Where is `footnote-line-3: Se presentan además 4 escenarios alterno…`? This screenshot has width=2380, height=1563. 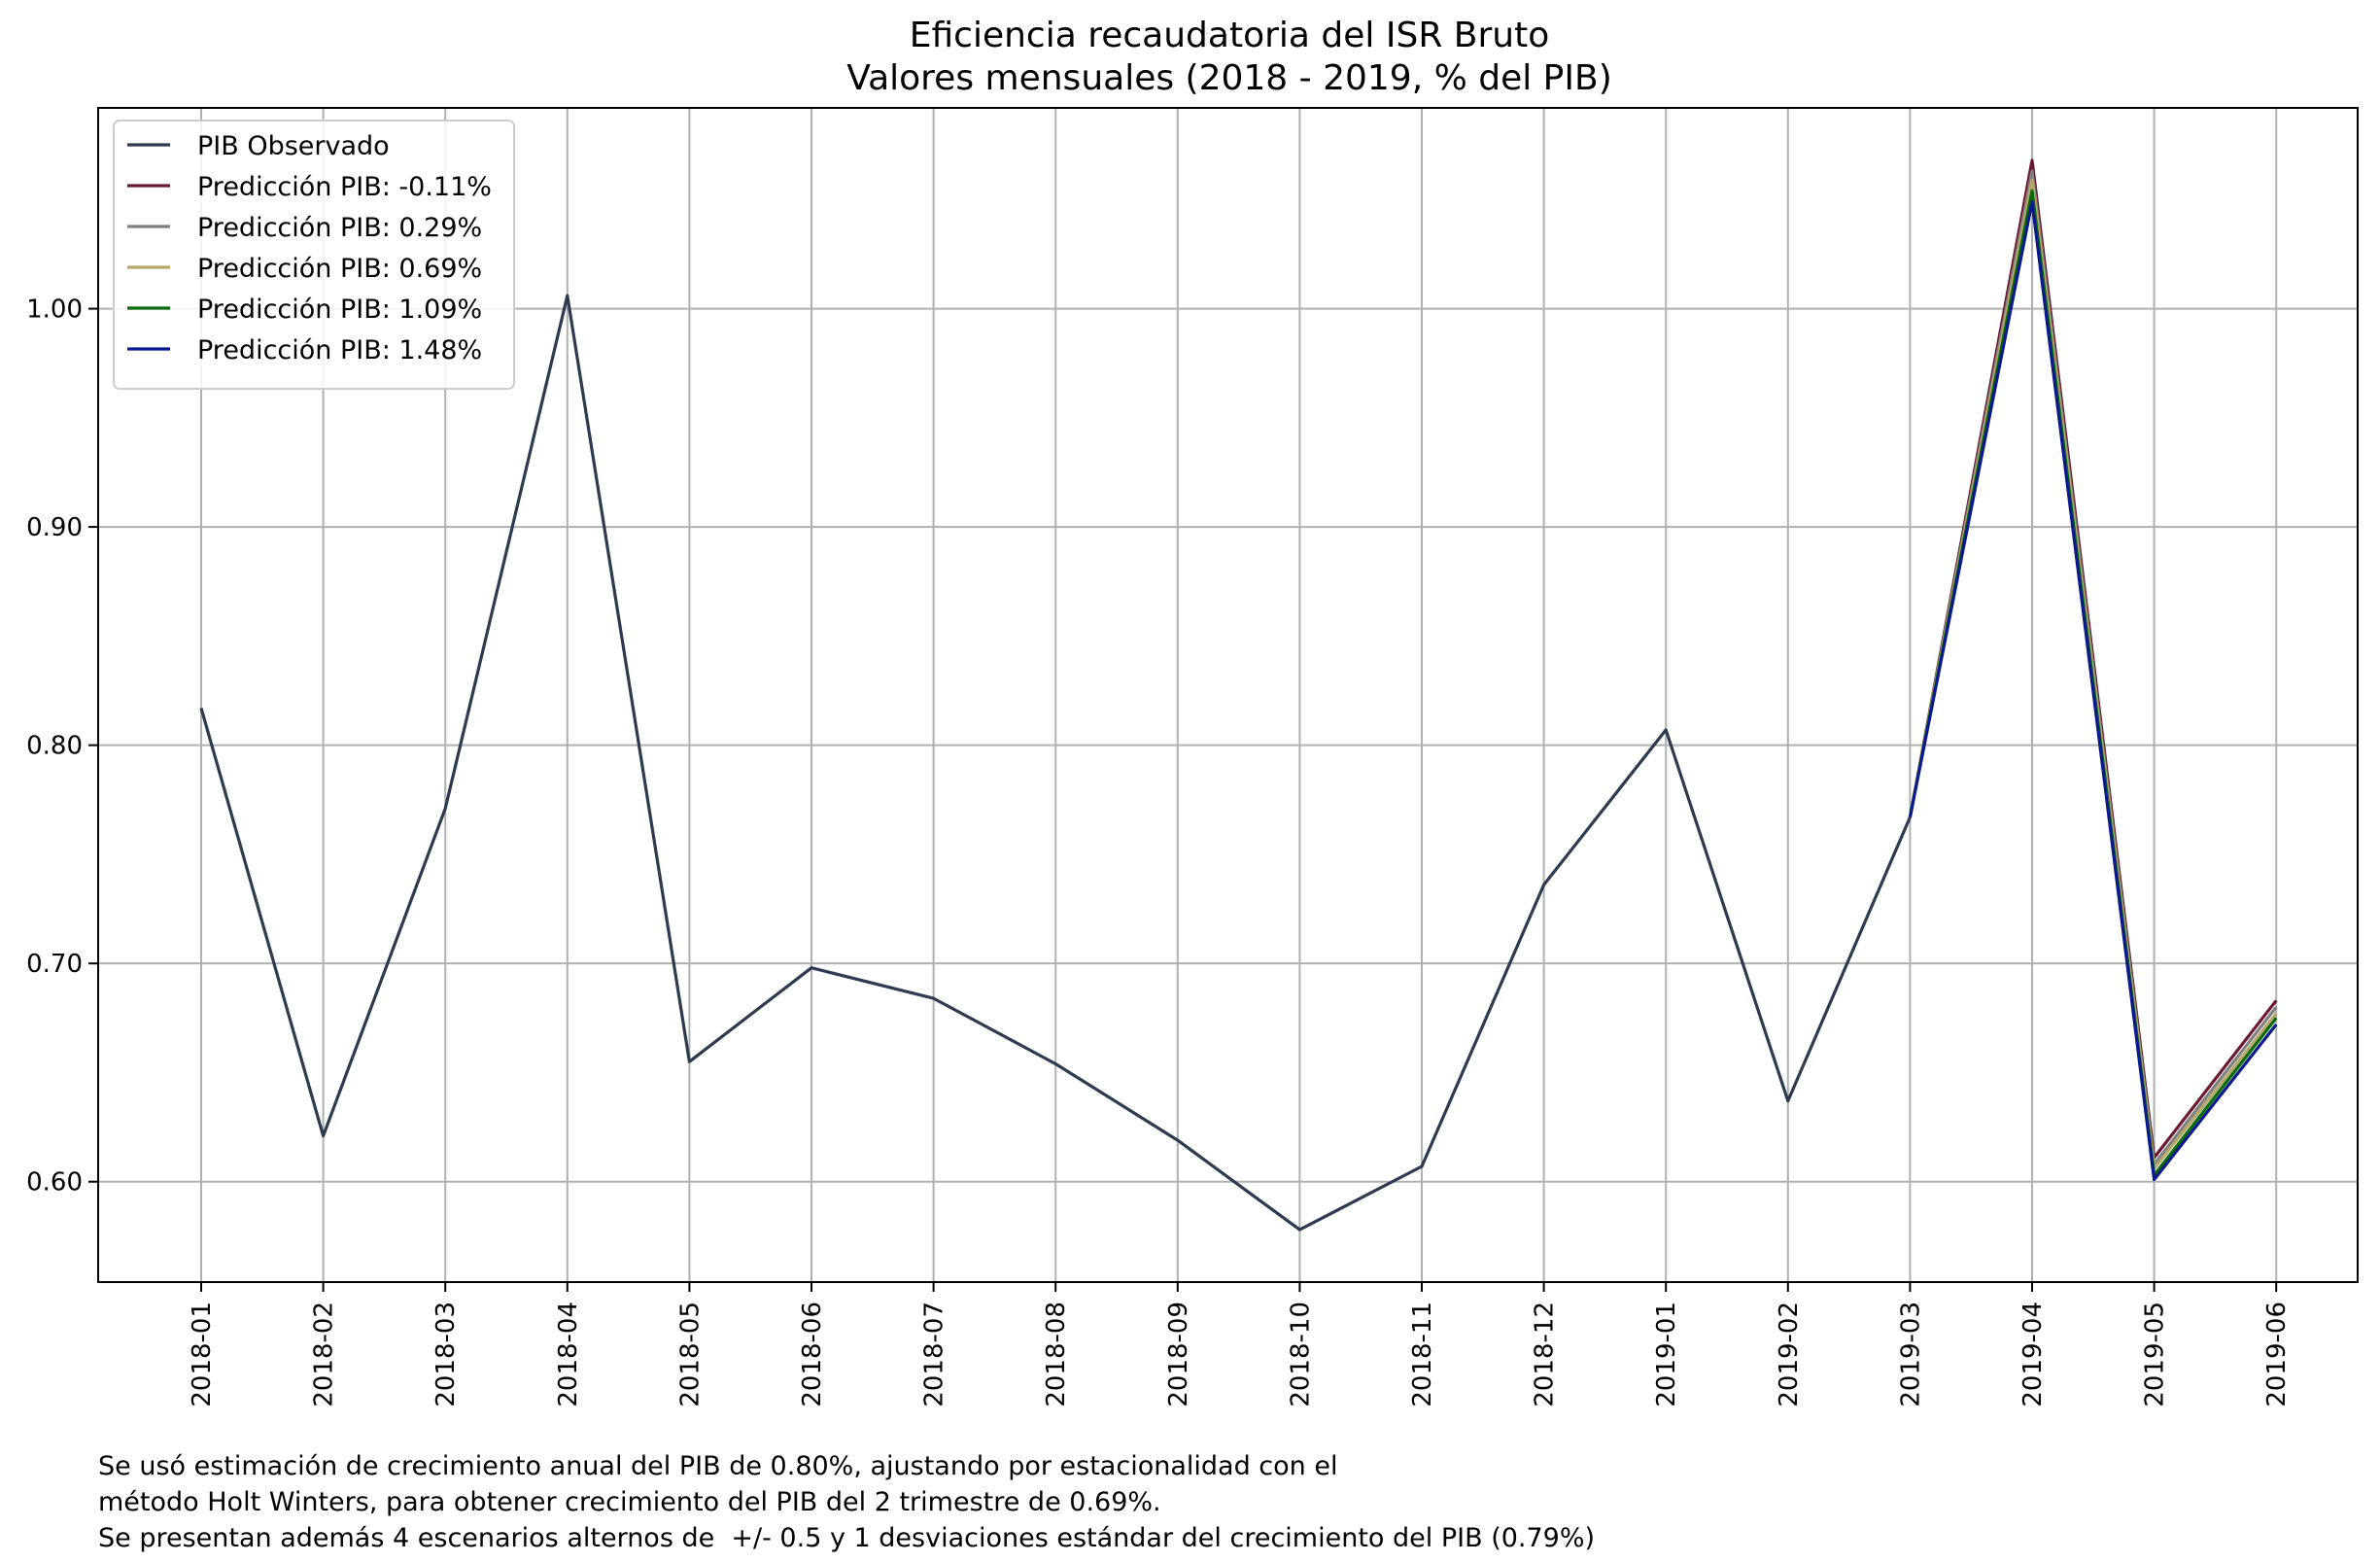 footnote-line-3: Se presentan además 4 escenarios alterno… is located at coordinates (847, 1538).